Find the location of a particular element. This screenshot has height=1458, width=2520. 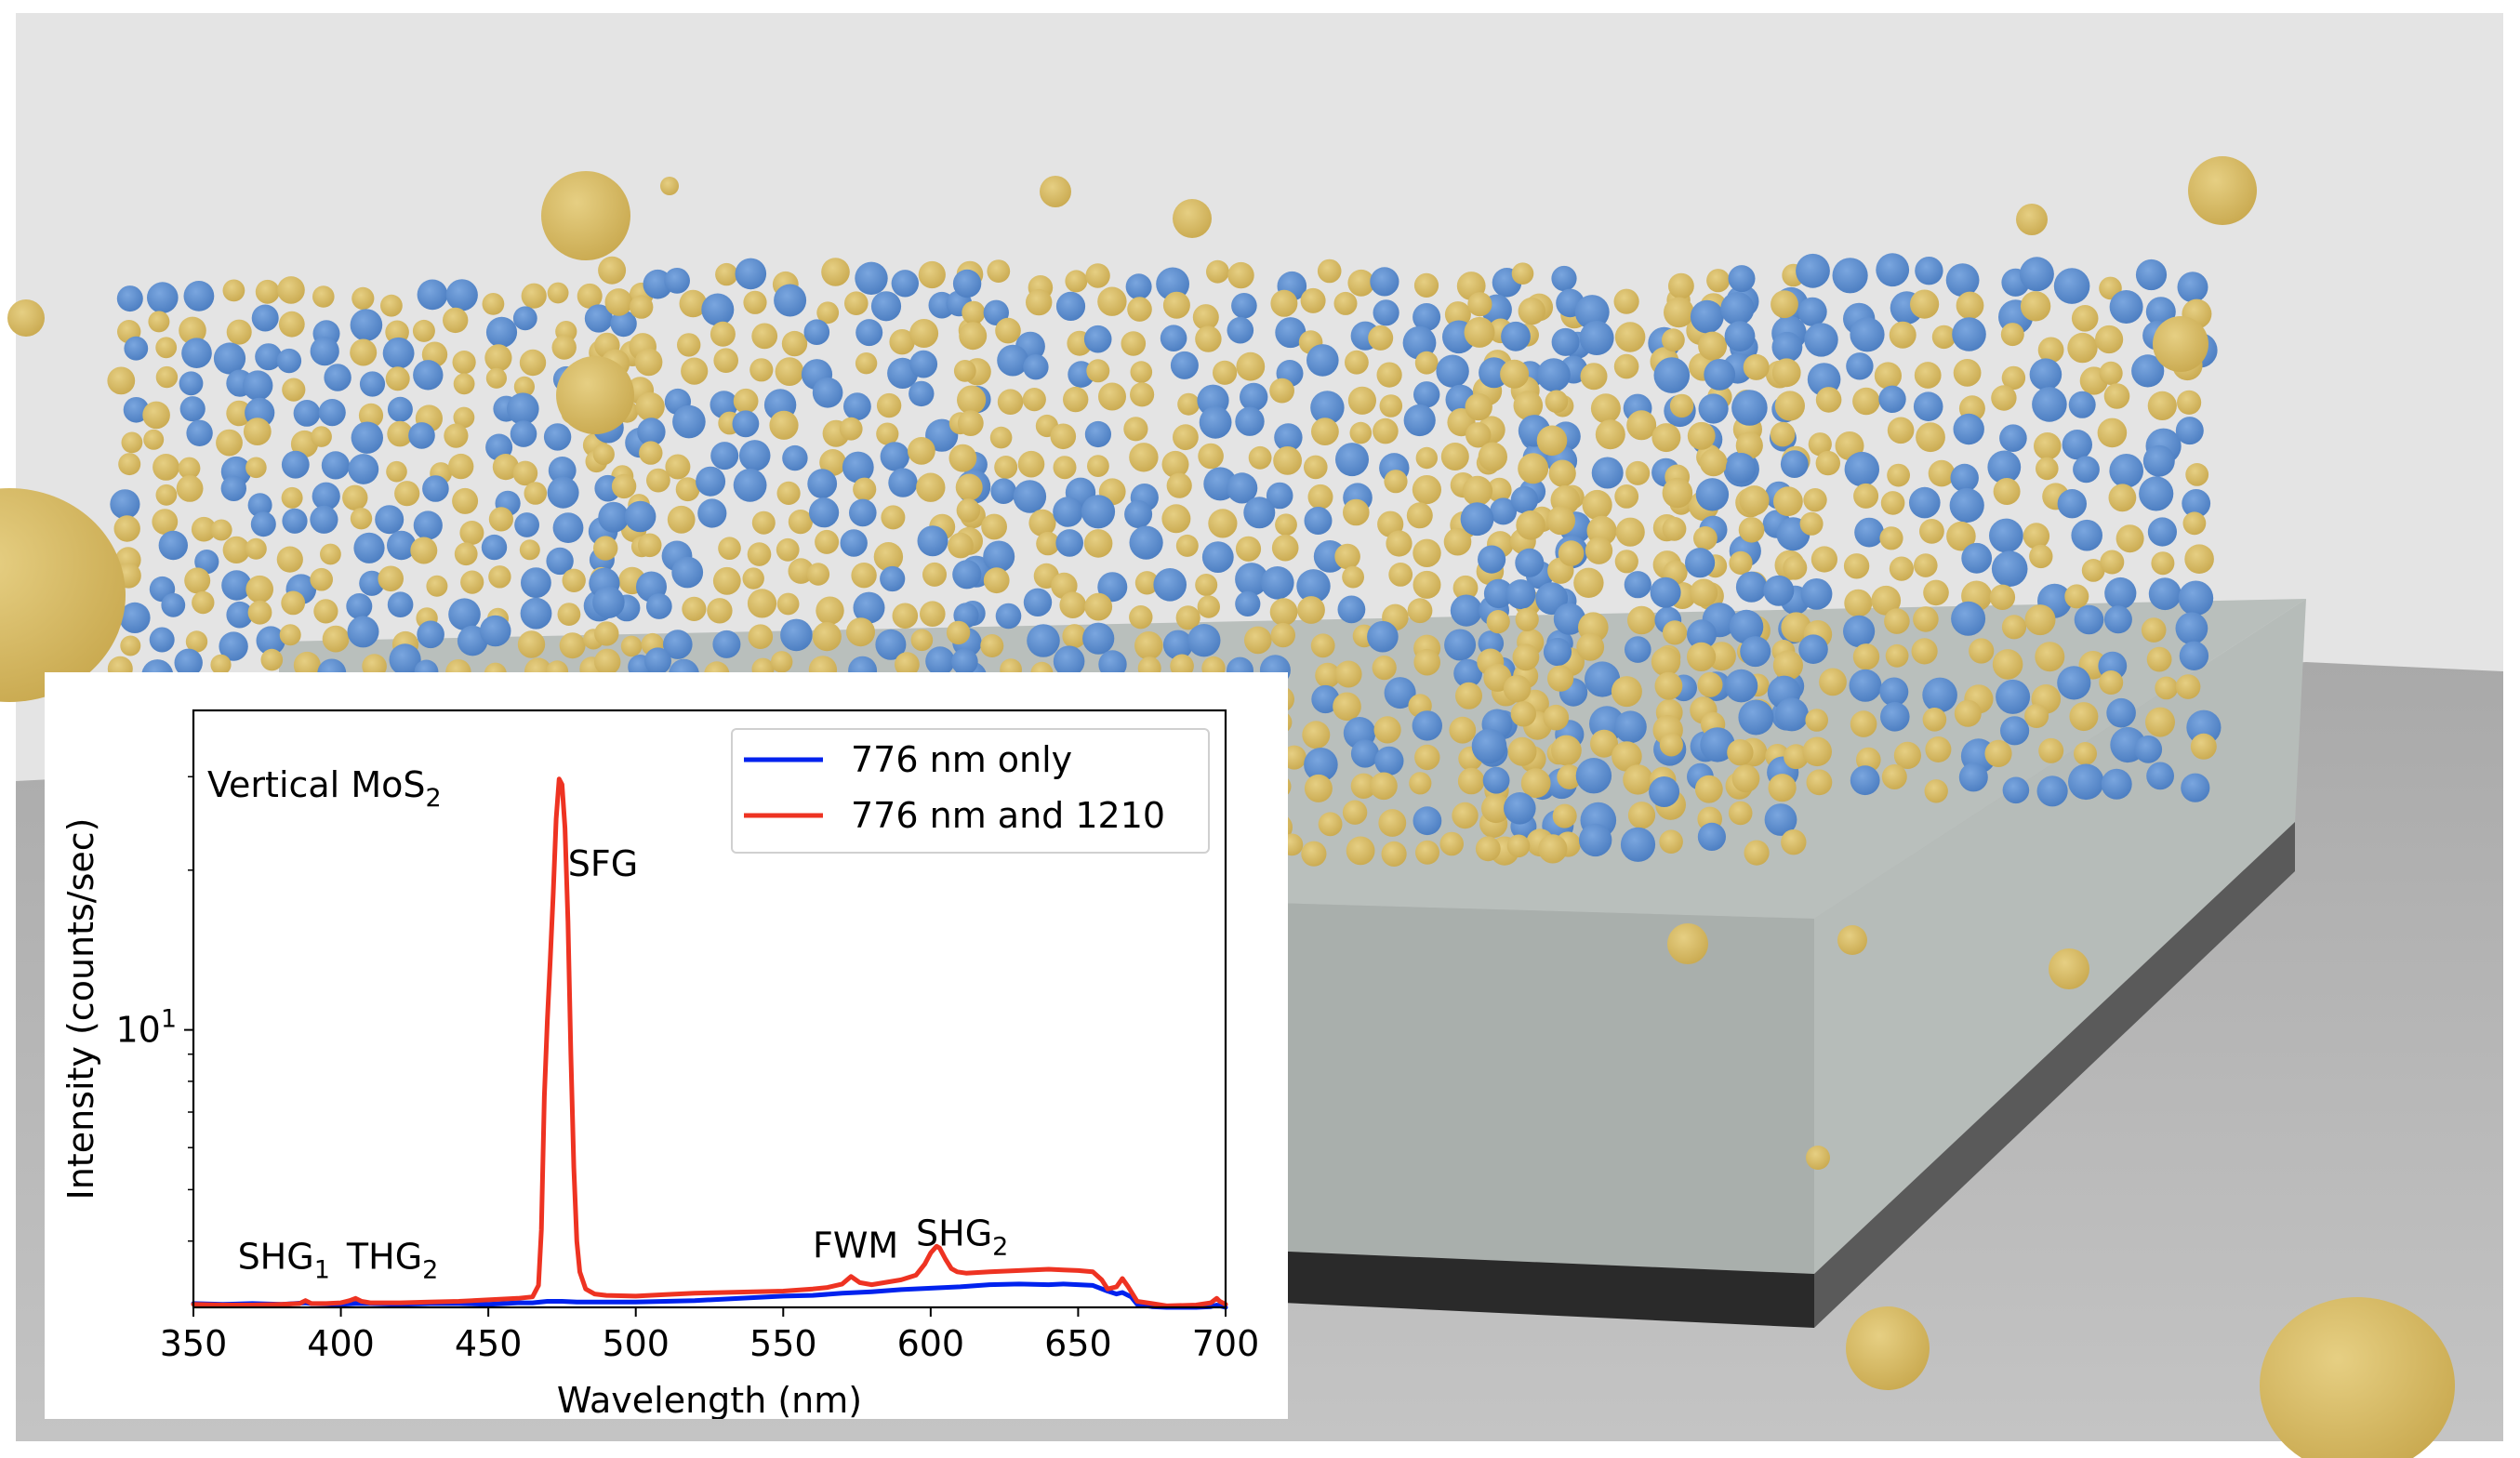

x-axis-ticks: 350 400 450 500 550 600 650 700 is located at coordinates (709, 1335).